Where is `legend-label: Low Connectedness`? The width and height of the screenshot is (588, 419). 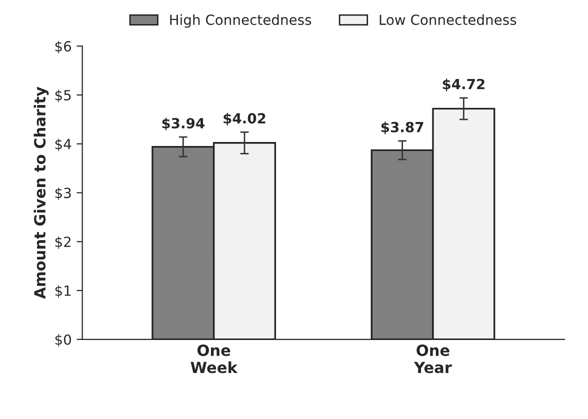
legend-label: Low Connectedness is located at coordinates (448, 20).